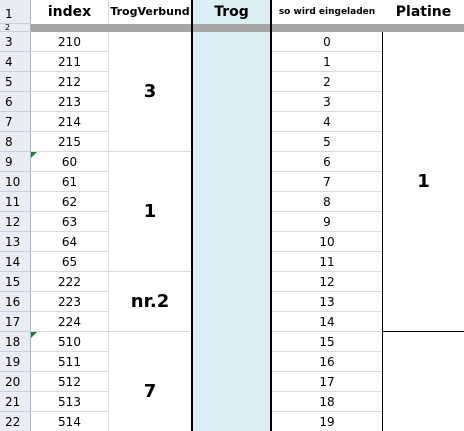 This screenshot has width=464, height=431. I want to click on eingeladen-cell: 3, so click(327, 102).